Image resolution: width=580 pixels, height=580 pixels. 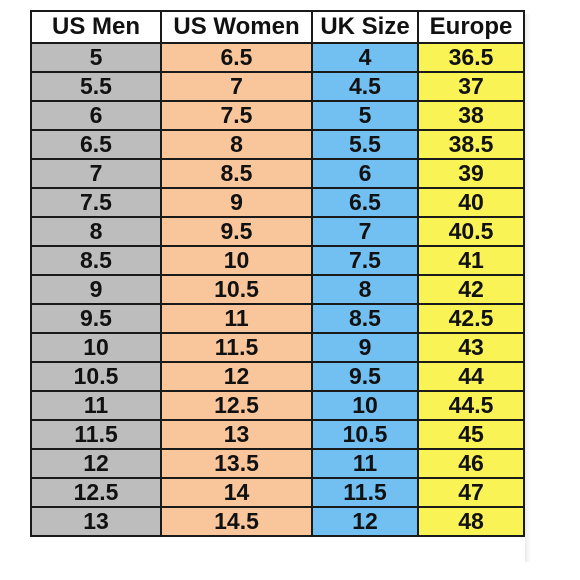 What do you see at coordinates (236, 202) in the screenshot?
I see `us-women-cell: 9` at bounding box center [236, 202].